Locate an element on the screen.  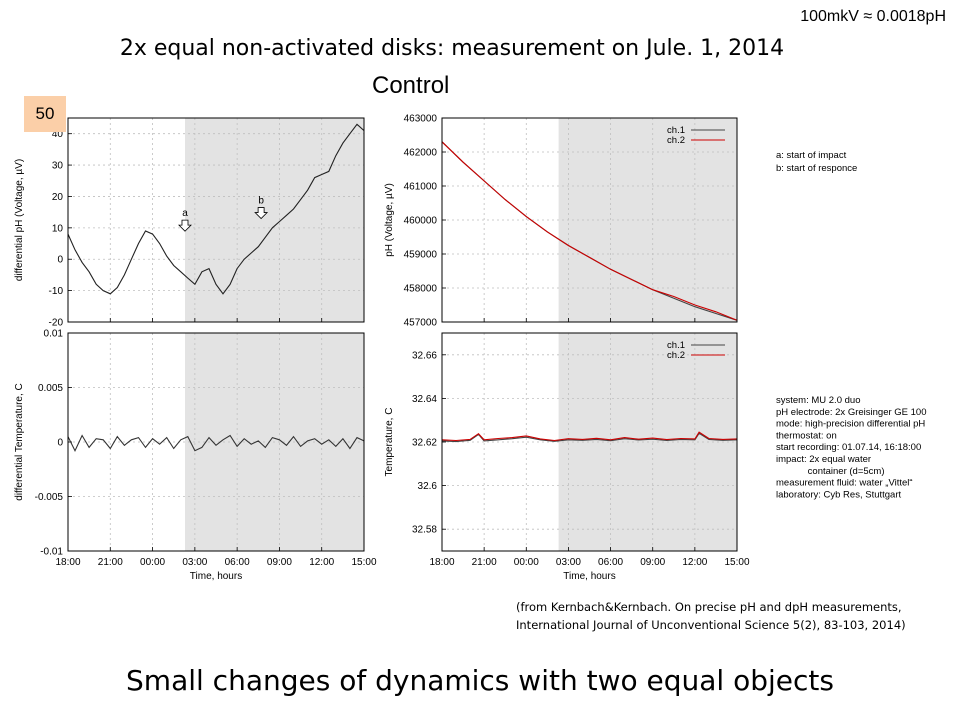
y-tick-label: 40 is located at coordinates (58, 134).